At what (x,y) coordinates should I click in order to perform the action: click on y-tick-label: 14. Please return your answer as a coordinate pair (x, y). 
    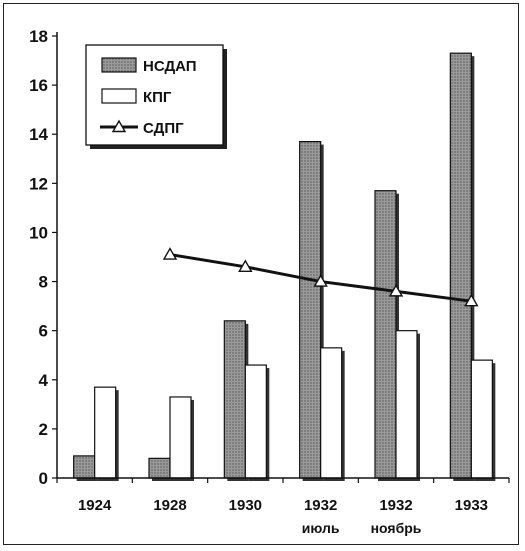
    Looking at the image, I should click on (38, 134).